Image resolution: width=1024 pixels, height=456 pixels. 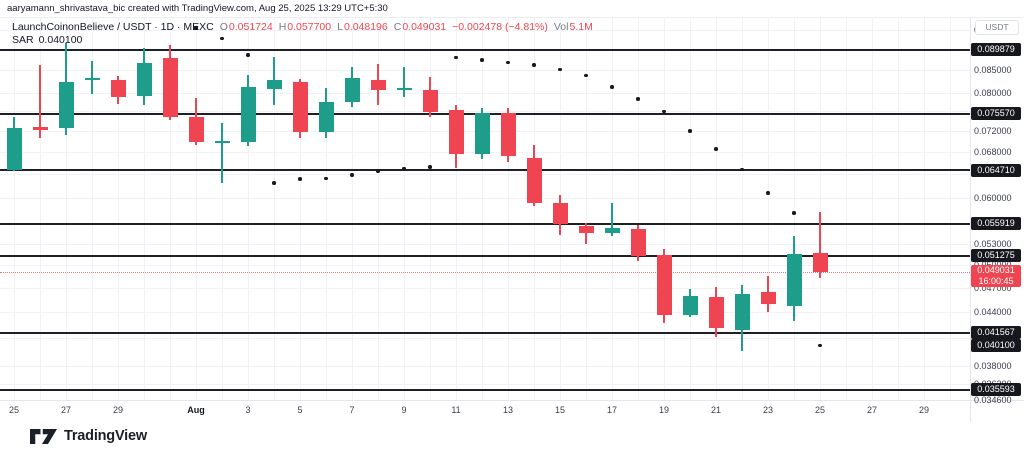 I want to click on sar-value-badge: 0.040100, so click(x=996, y=346).